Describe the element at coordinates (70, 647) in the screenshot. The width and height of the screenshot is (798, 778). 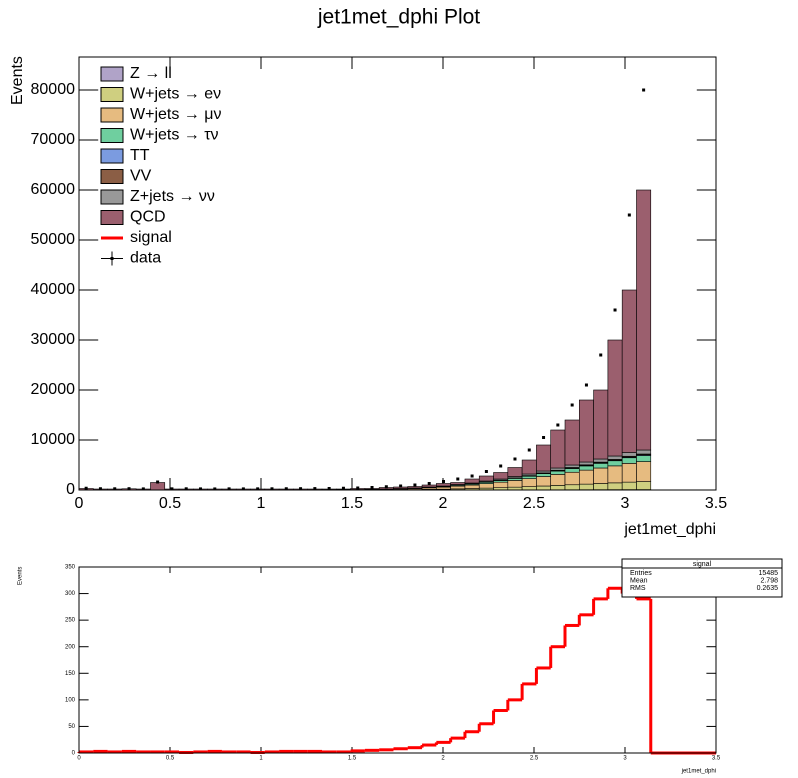
I see `y-tick-label: 200` at that location.